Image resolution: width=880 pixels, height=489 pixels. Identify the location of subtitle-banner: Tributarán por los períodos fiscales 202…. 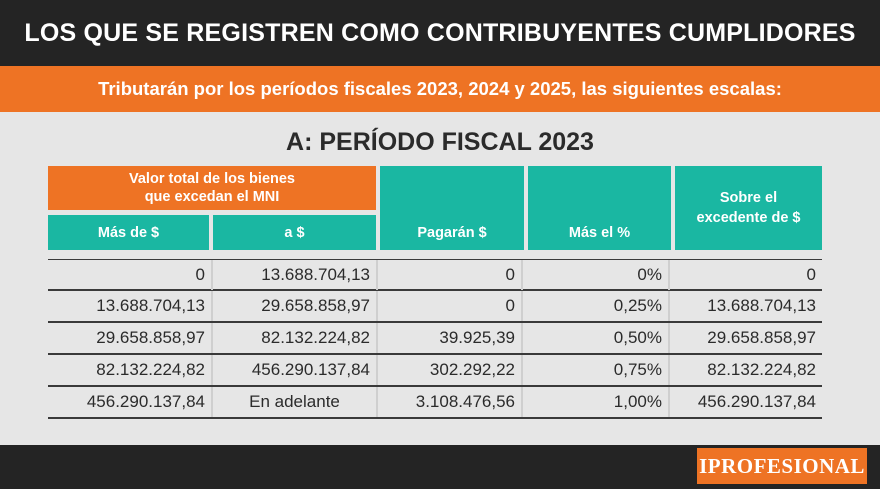
(440, 89).